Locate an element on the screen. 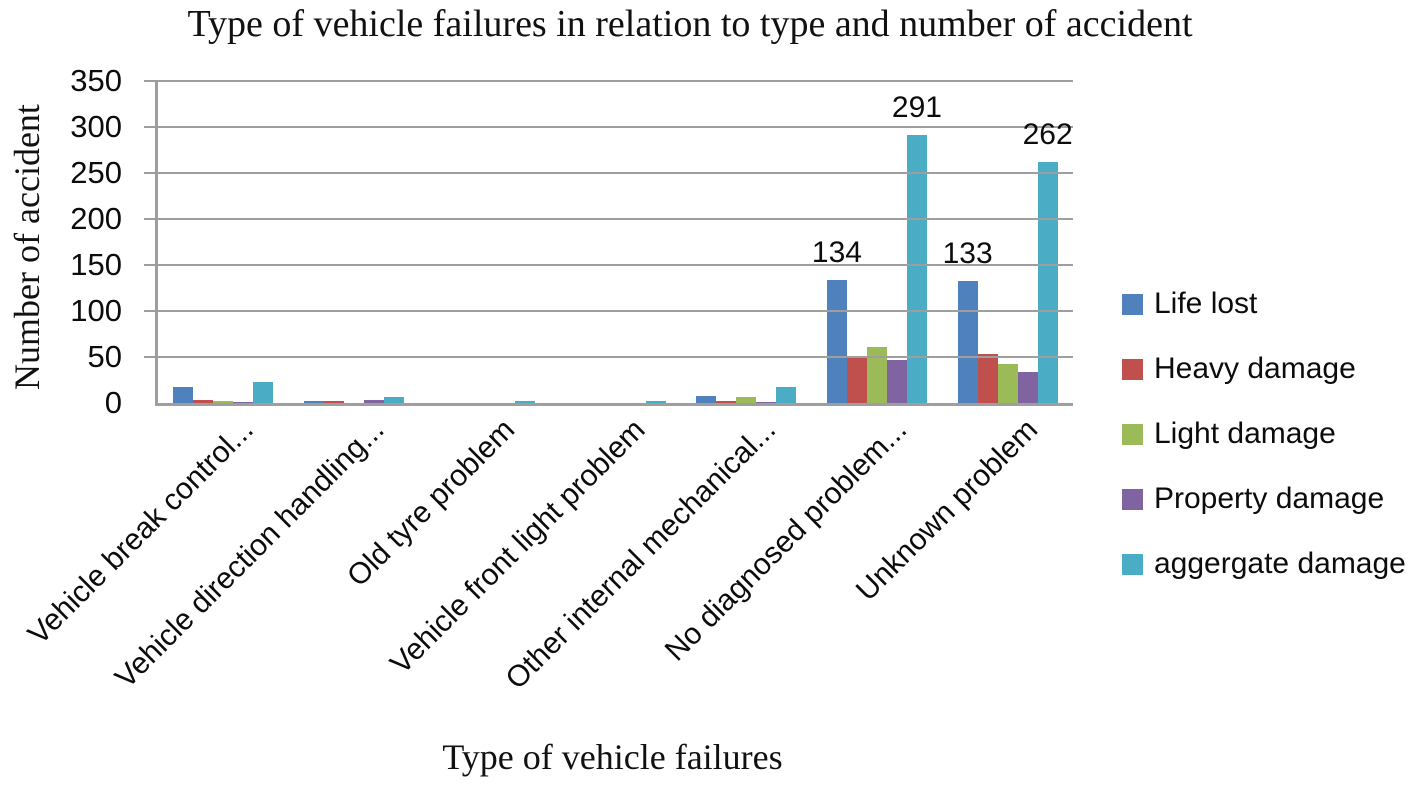 The height and width of the screenshot is (790, 1417). y-tick-label: 150 is located at coordinates (96, 264).